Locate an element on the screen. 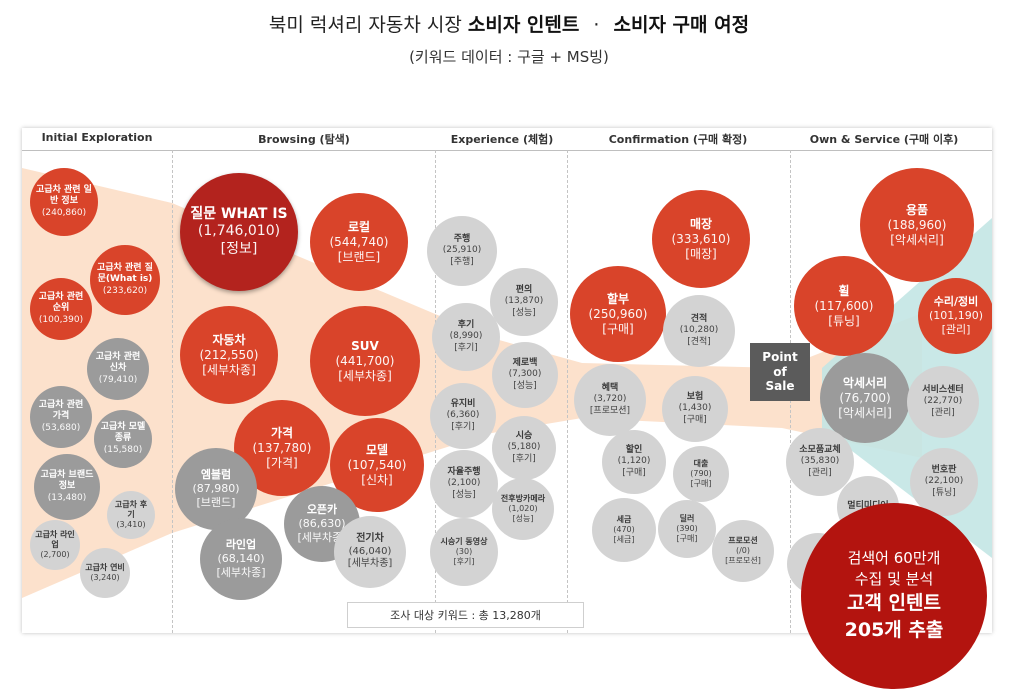 The height and width of the screenshot is (696, 1018). intent-bubble: 딜러 (390) [구매] is located at coordinates (687, 529).